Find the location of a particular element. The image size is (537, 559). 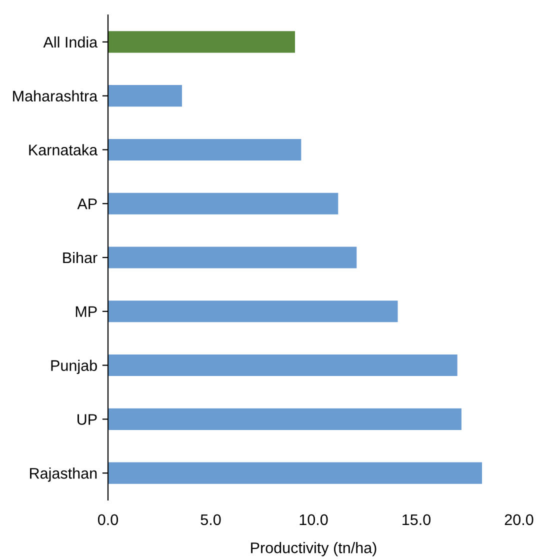

y-tick-label: Rajasthan is located at coordinates (63, 475).